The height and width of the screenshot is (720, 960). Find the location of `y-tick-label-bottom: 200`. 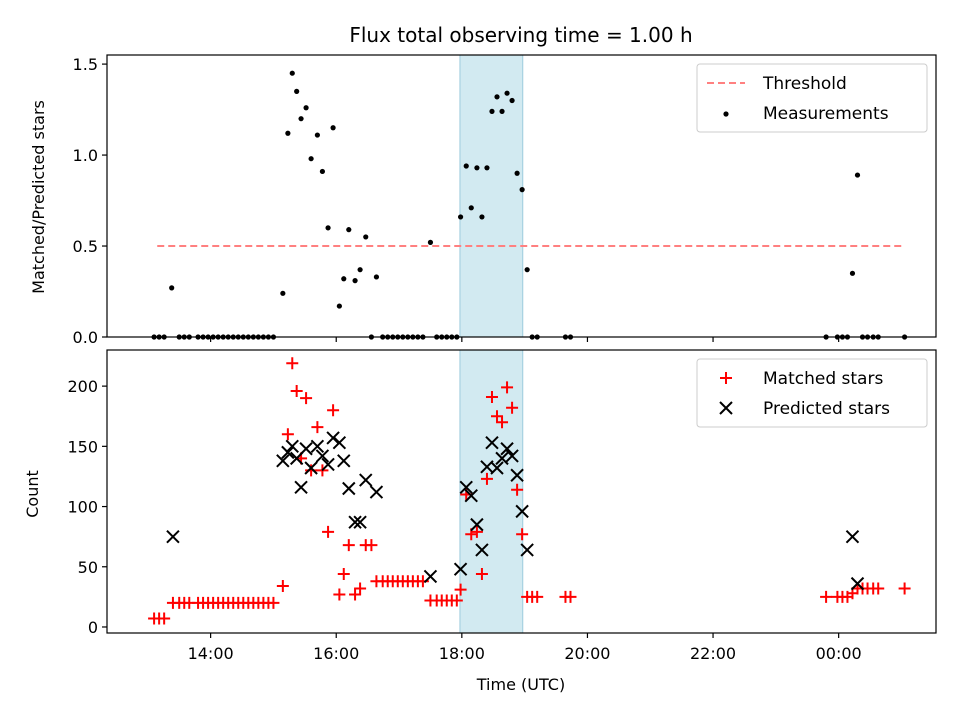

y-tick-label-bottom: 200 is located at coordinates (82, 386).